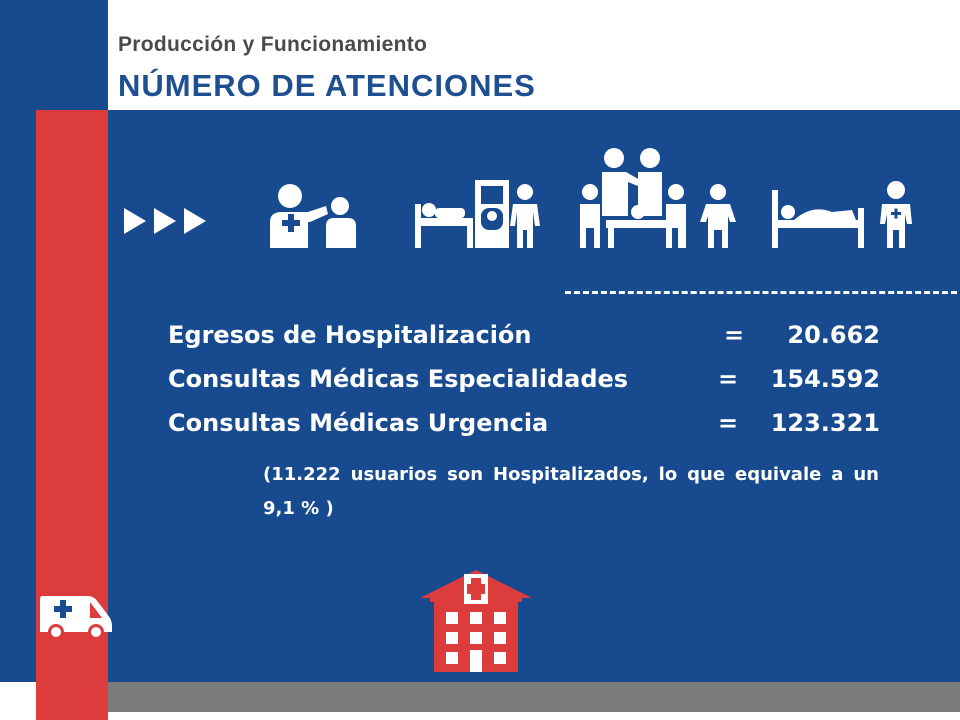  Describe the element at coordinates (477, 214) in the screenshot. I see `hospital-bed-door-icon` at that location.